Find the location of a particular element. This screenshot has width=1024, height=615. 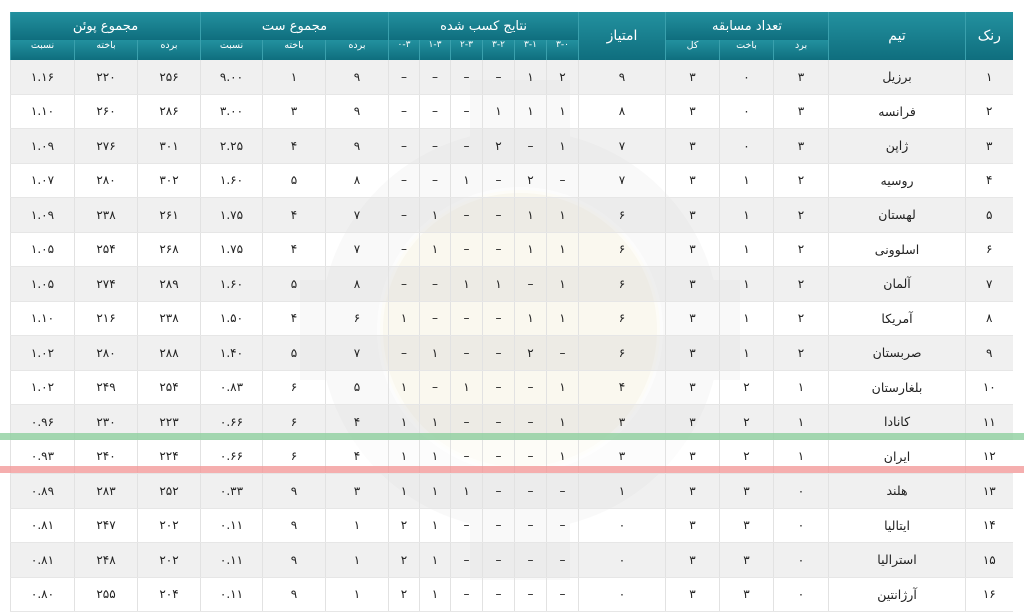

team-cell: برزیل is located at coordinates (897, 77).